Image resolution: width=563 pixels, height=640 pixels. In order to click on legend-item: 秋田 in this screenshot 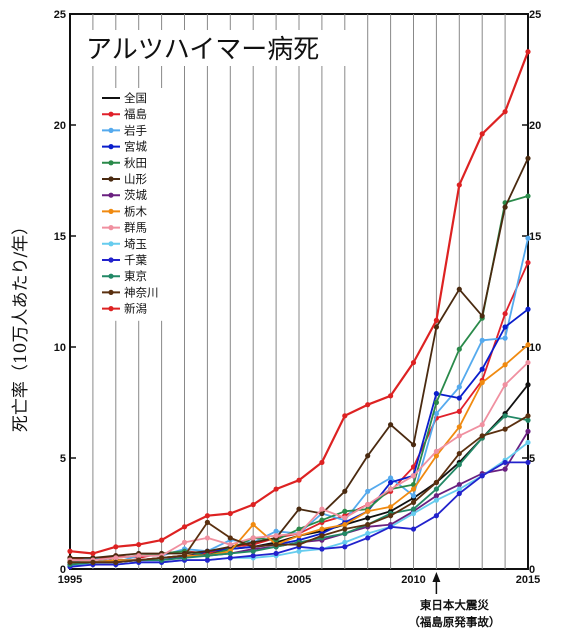, I will do `click(124, 163)`.